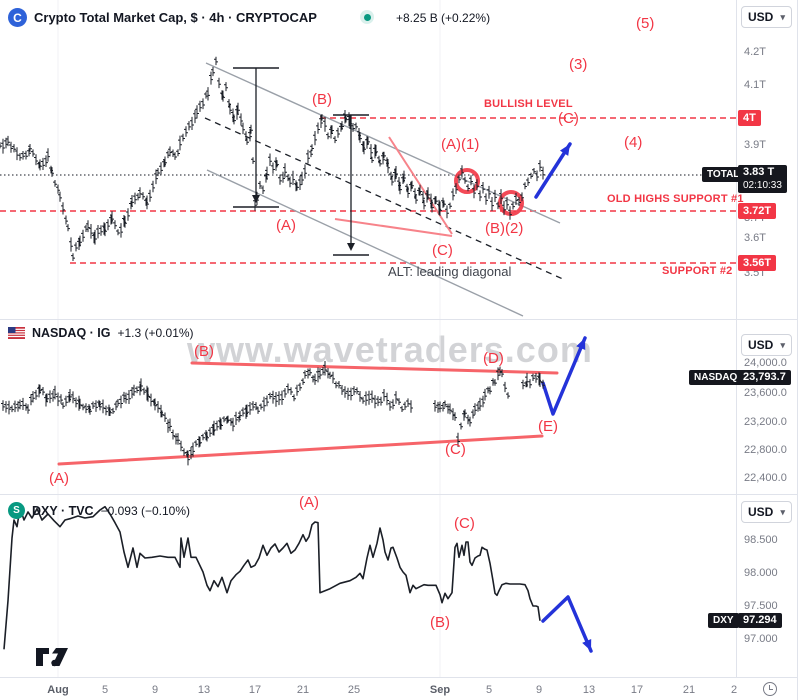 This screenshot has width=800, height=700. I want to click on axis-tick: 98.000, so click(761, 573).